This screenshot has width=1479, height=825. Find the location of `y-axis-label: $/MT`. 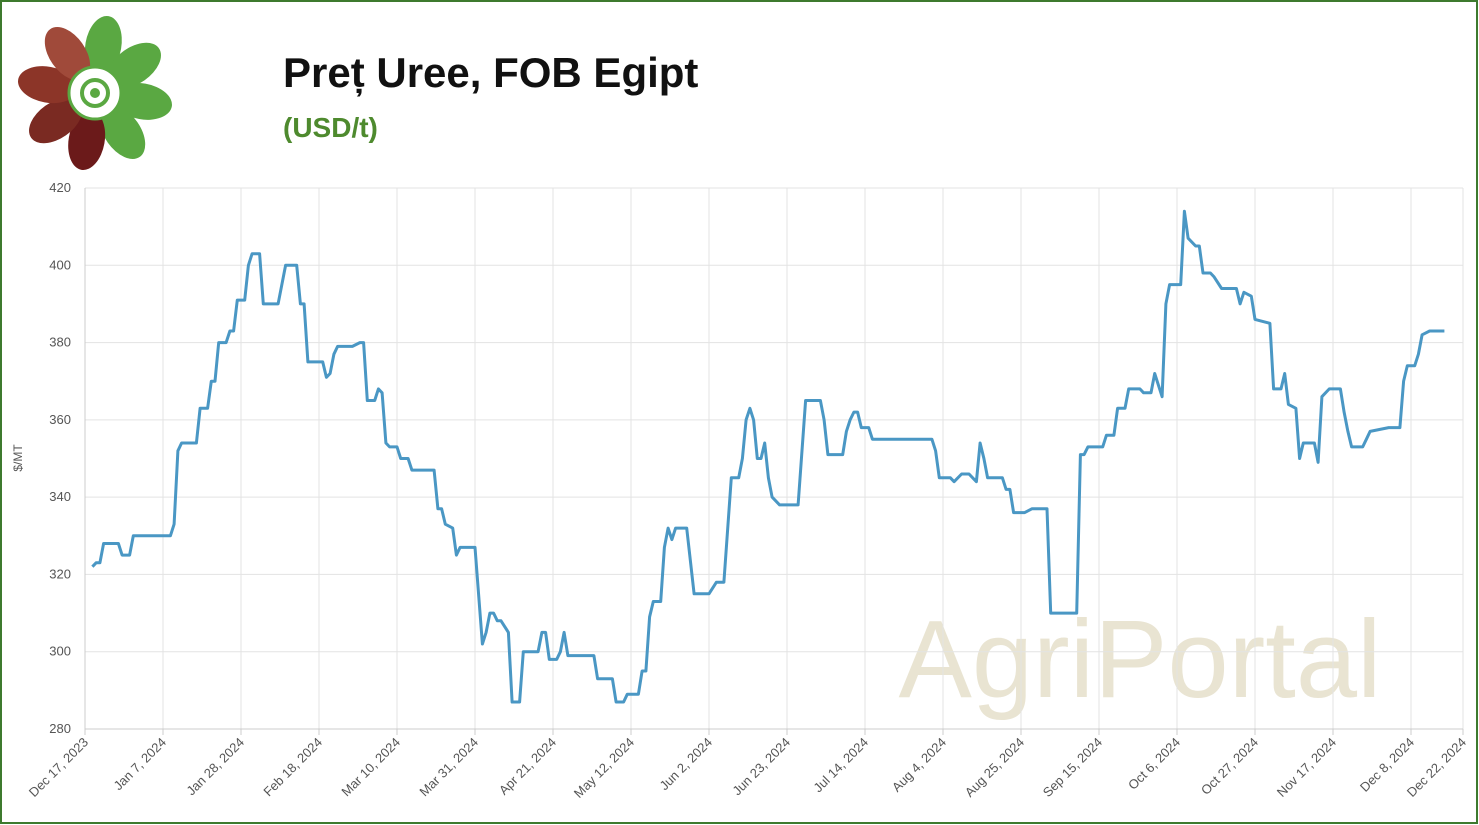

y-axis-label: $/MT is located at coordinates (18, 458).